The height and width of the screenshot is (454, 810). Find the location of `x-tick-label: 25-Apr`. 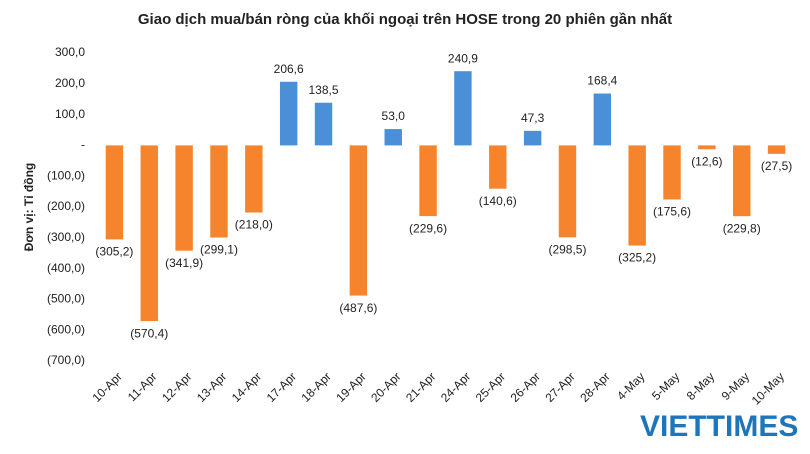

x-tick-label: 25-Apr is located at coordinates (490, 386).